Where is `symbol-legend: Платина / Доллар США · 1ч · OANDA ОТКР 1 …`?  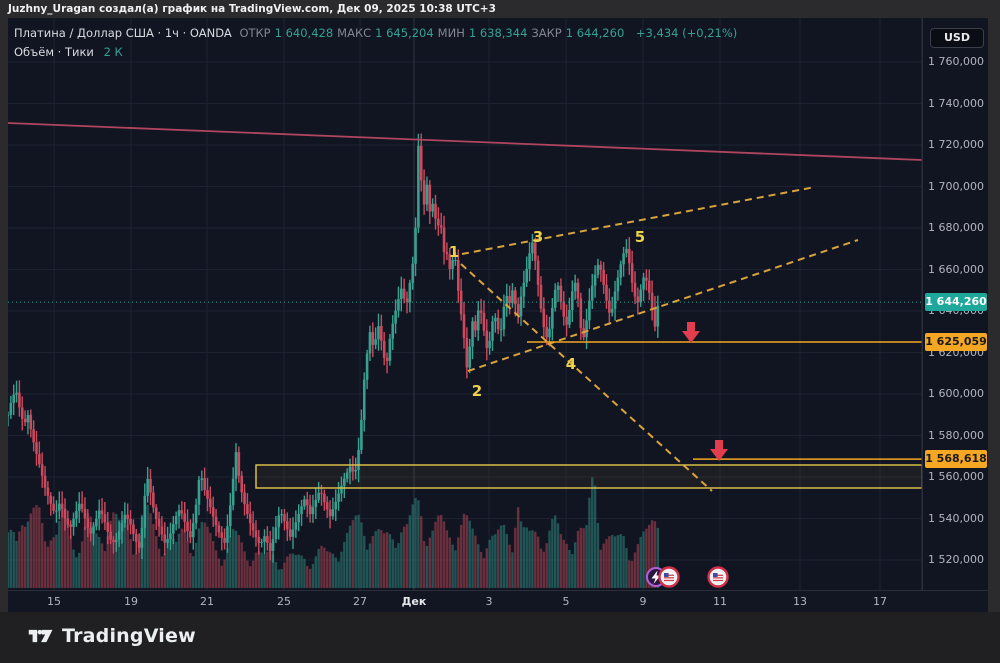
symbol-legend: Платина / Доллар США · 1ч · OANDA ОТКР 1 … is located at coordinates (377, 42).